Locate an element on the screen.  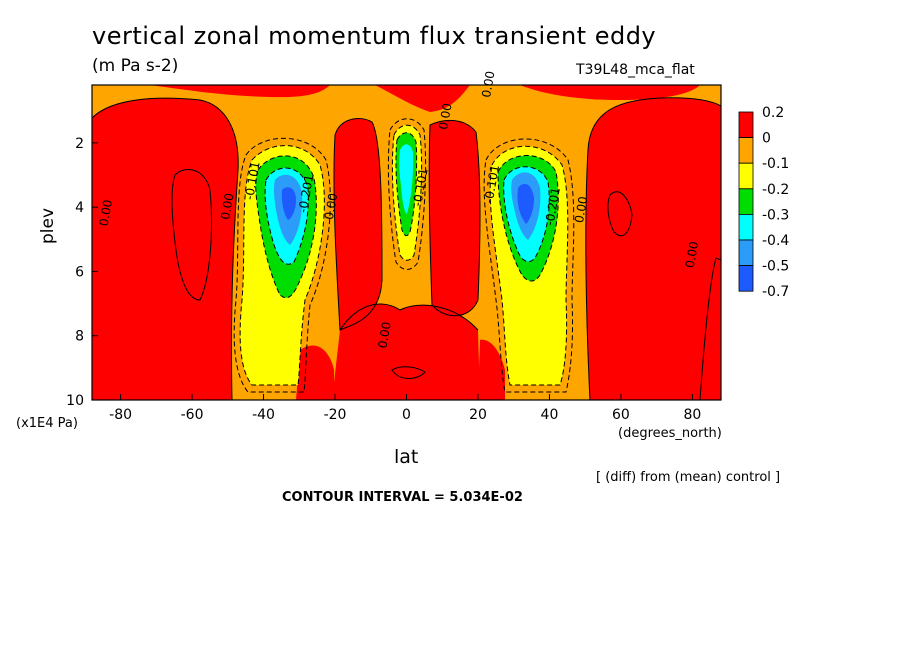
x-axis-label: lat is located at coordinates (406, 457).